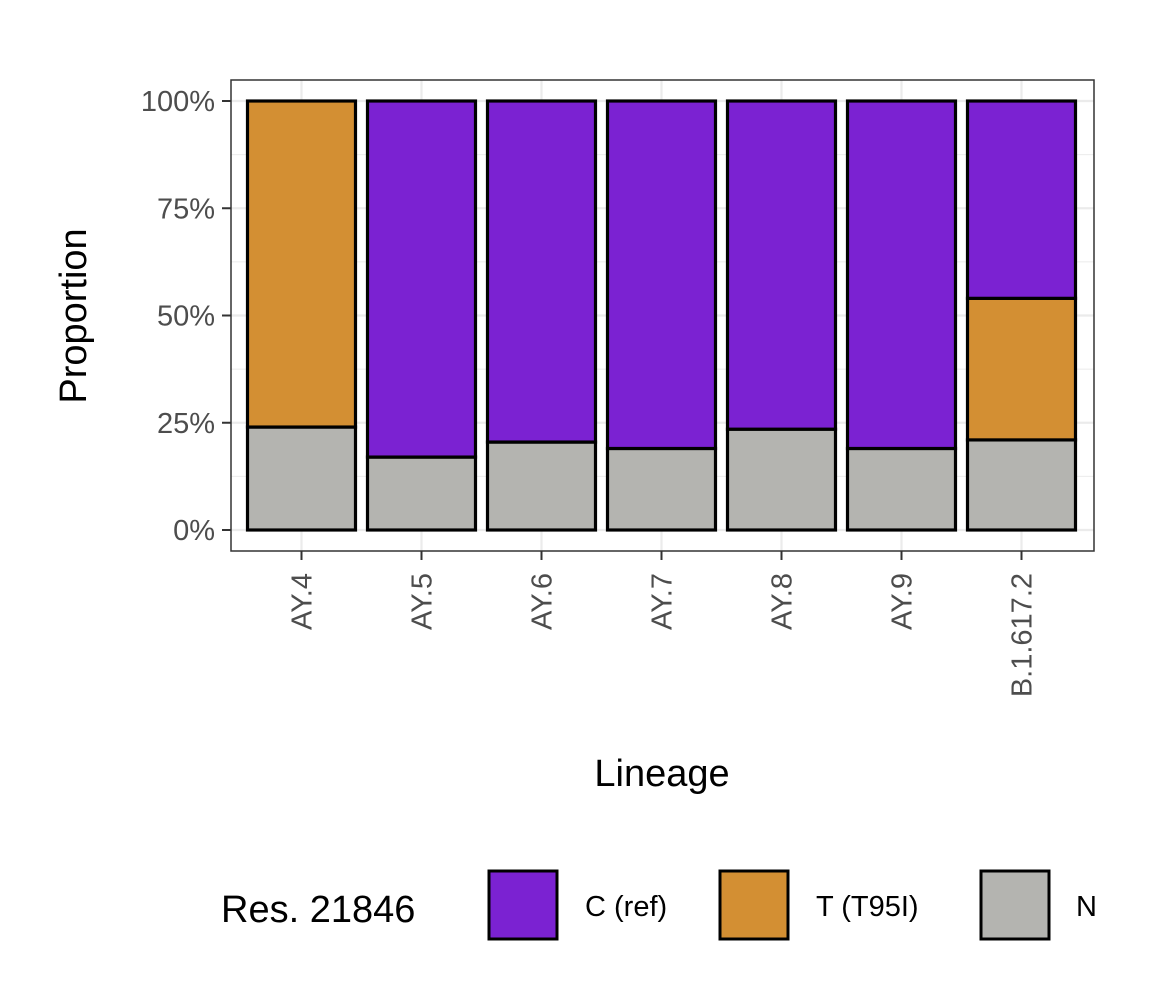 Image resolution: width=1170 pixels, height=996 pixels. Describe the element at coordinates (781, 265) in the screenshot. I see `bar-segment-ay-8-c-ref` at that location.